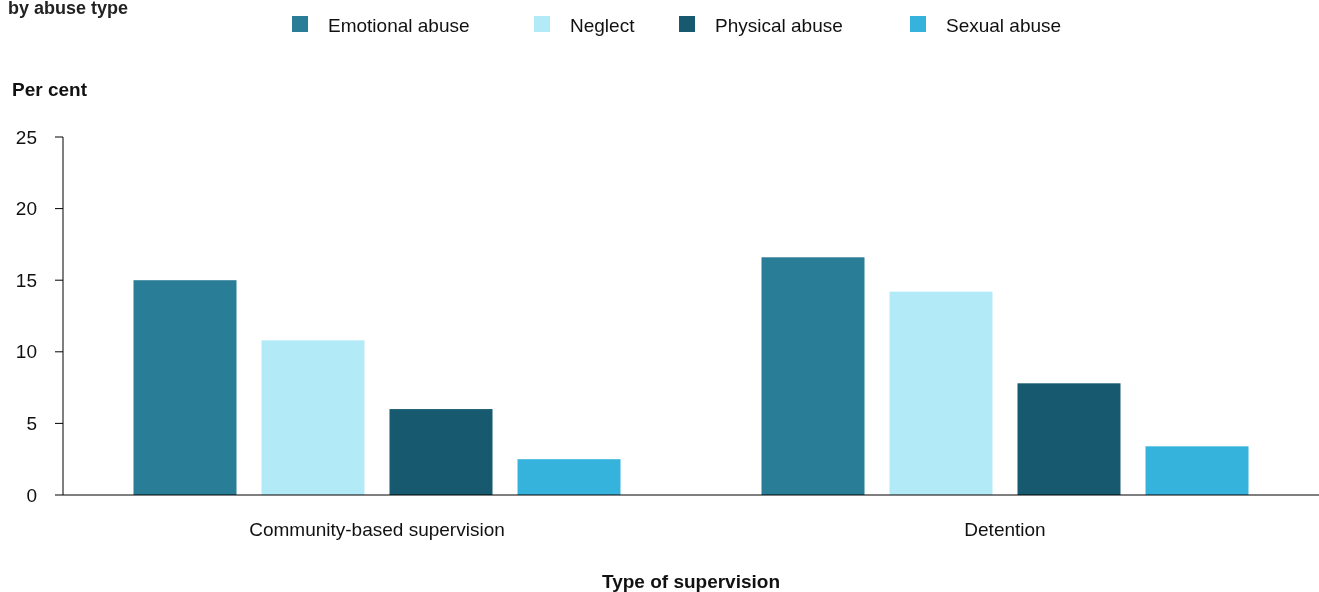 This screenshot has height=592, width=1319. What do you see at coordinates (26, 137) in the screenshot?
I see `y-tick-label: 25` at bounding box center [26, 137].